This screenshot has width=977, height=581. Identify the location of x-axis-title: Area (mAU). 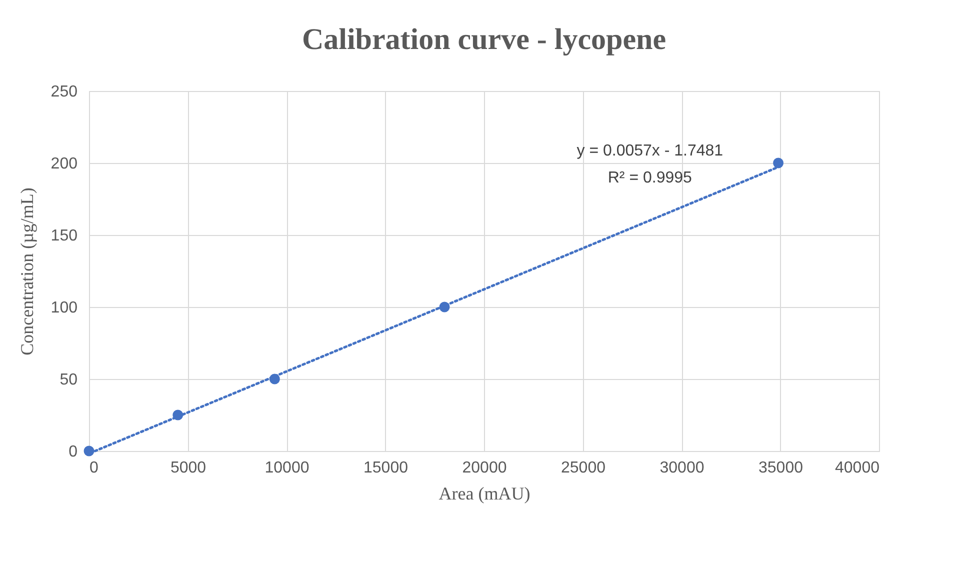
(484, 494).